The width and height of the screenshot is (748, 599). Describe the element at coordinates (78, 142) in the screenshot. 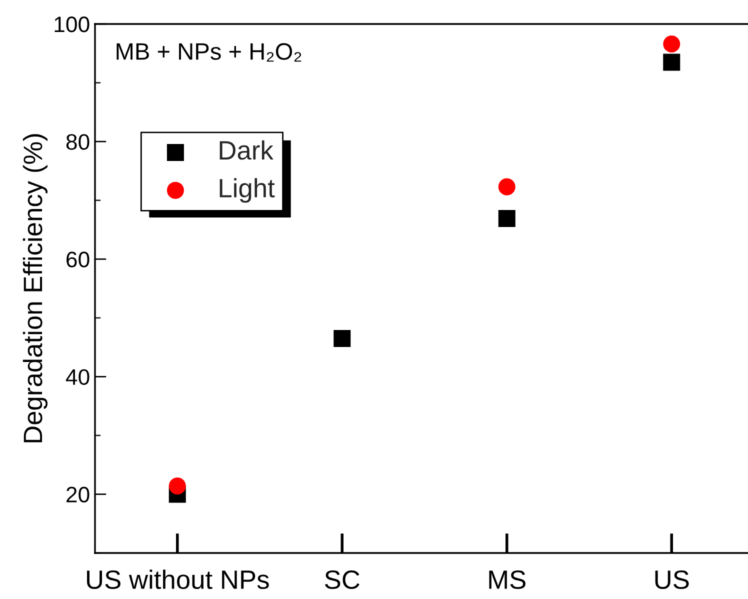

I see `y-tick-label: 80` at that location.